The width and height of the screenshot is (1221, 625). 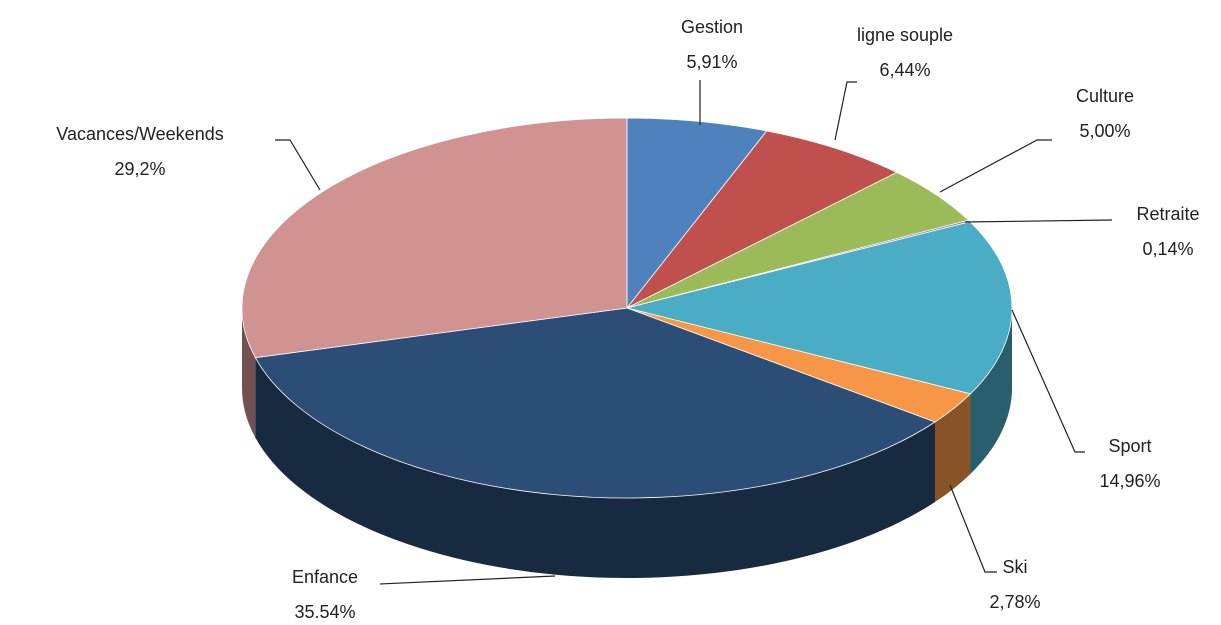 What do you see at coordinates (1014, 567) in the screenshot?
I see `slice-label: Ski` at bounding box center [1014, 567].